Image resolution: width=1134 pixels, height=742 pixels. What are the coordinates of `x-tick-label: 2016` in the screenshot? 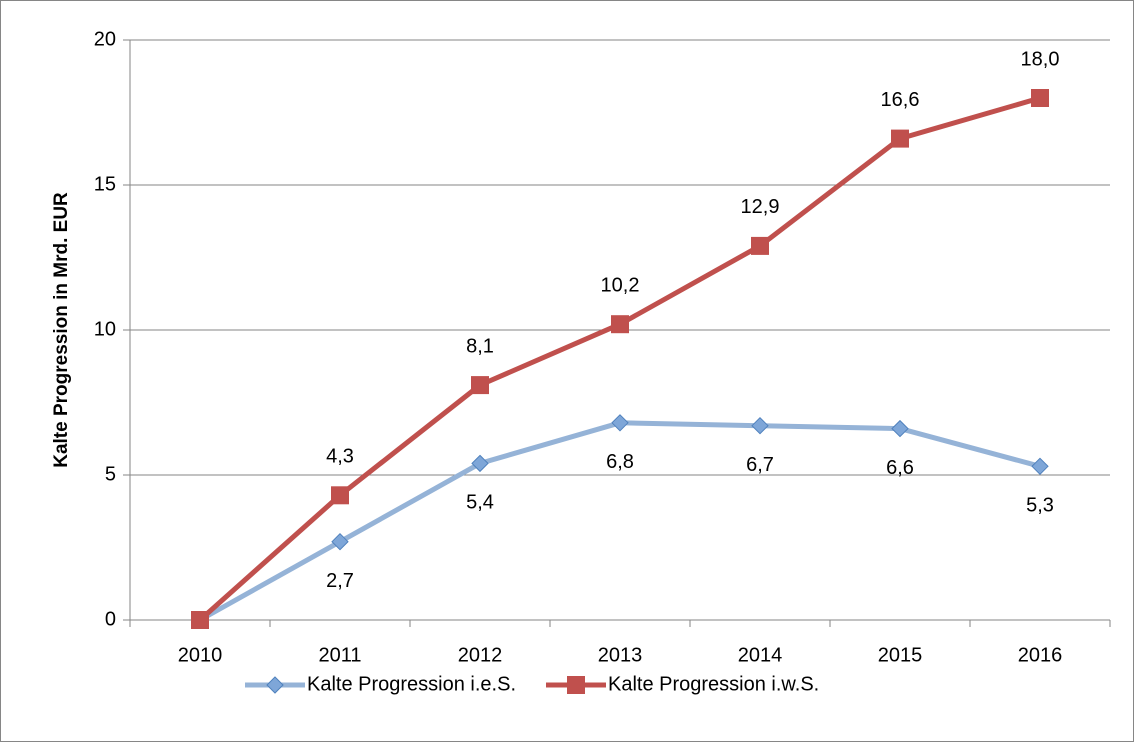 It's located at (1040, 655).